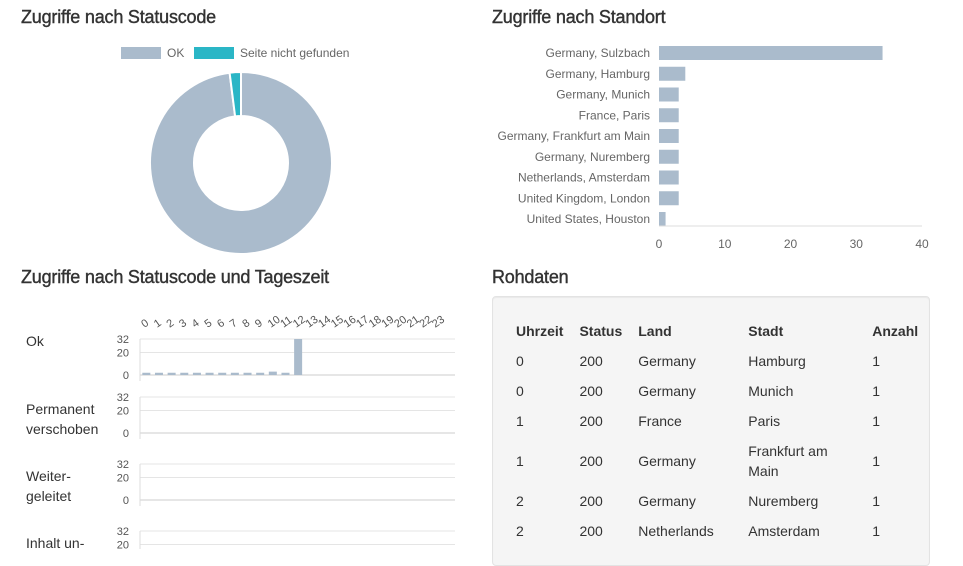  I want to click on cell-country: France, so click(660, 421).